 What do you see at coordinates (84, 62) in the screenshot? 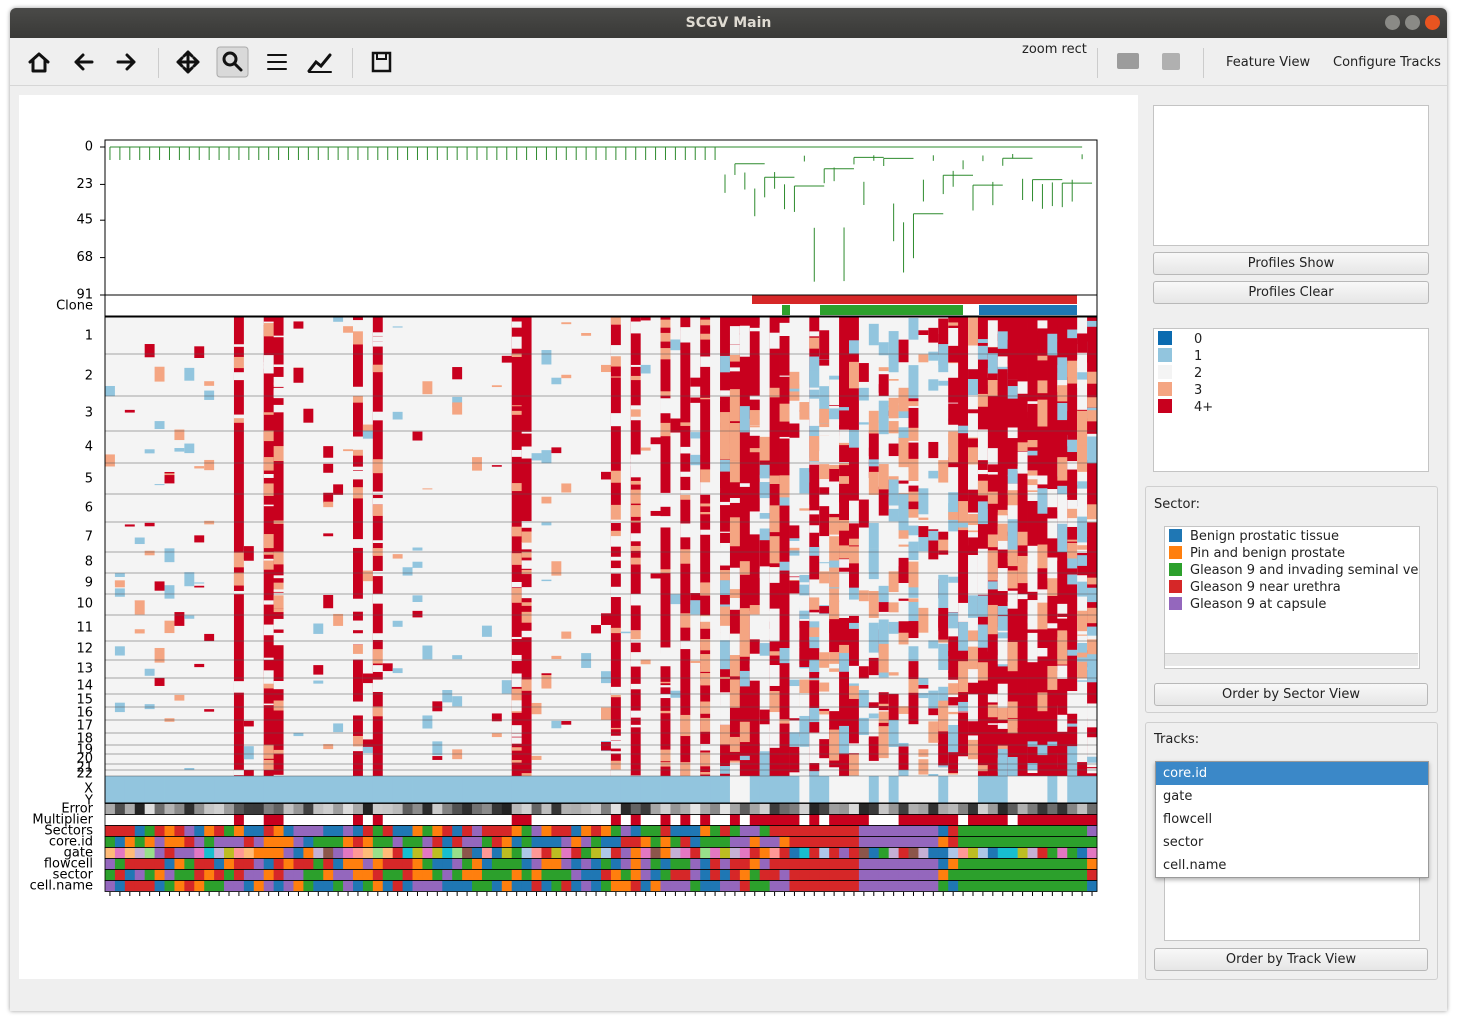
I see `back-icon` at bounding box center [84, 62].